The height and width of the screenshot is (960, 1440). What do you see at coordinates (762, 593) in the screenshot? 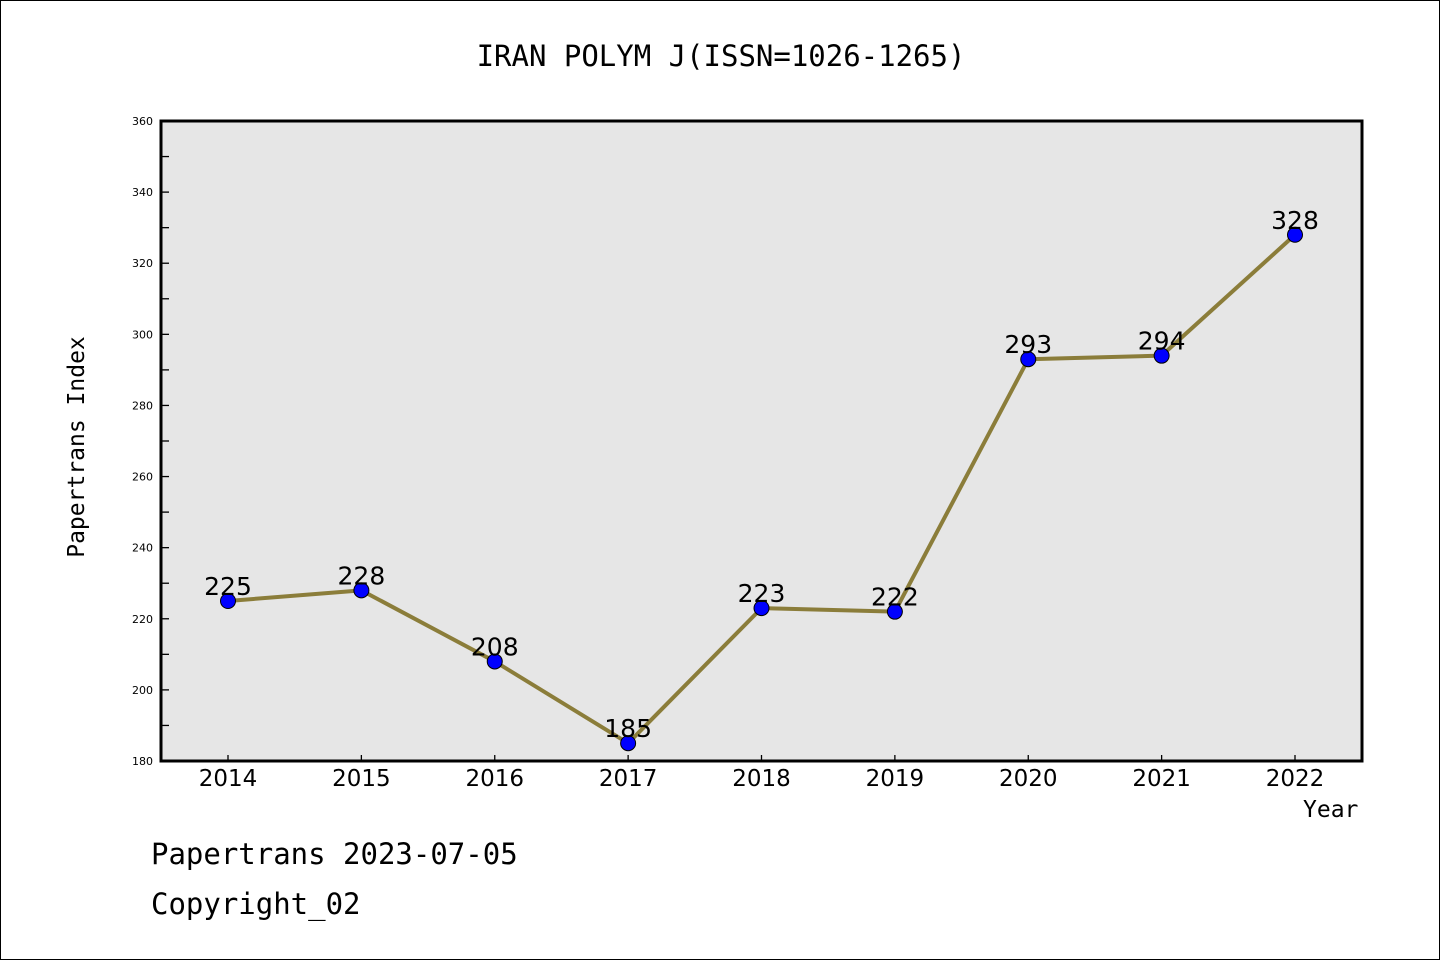
I see `data-label: 223` at bounding box center [762, 593].